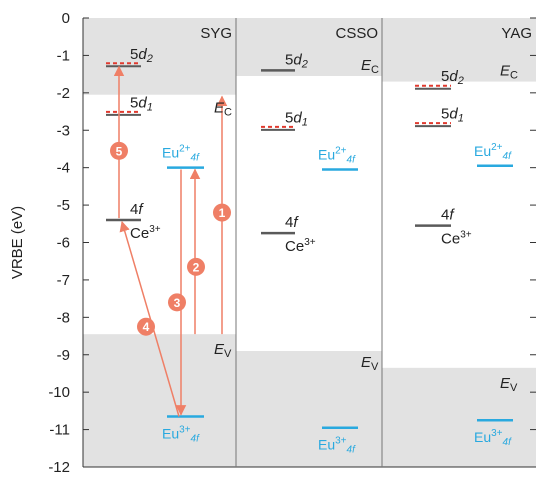 The image size is (536, 479). I want to click on transition-number-4: 4, so click(146, 327).